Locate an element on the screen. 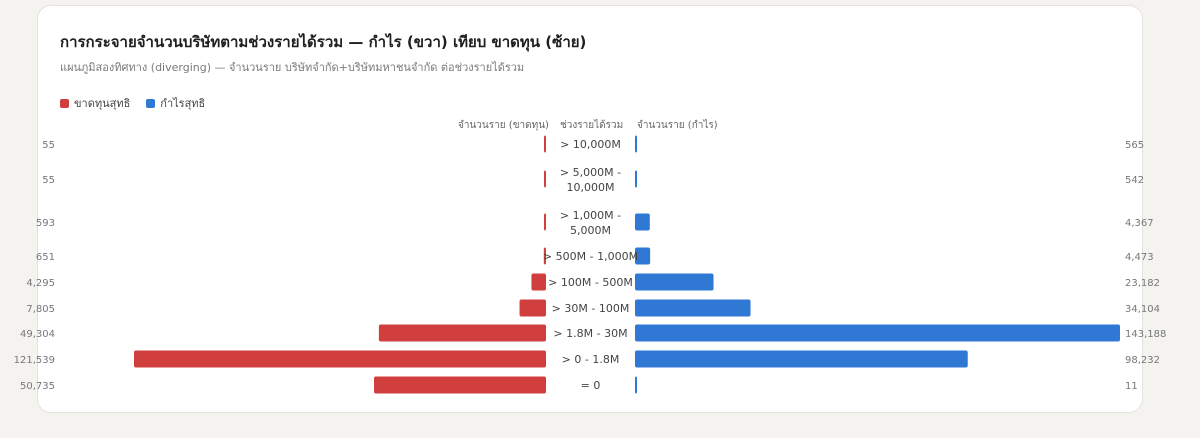 This screenshot has width=1200, height=438. category-label-8: = 0 is located at coordinates (591, 385).